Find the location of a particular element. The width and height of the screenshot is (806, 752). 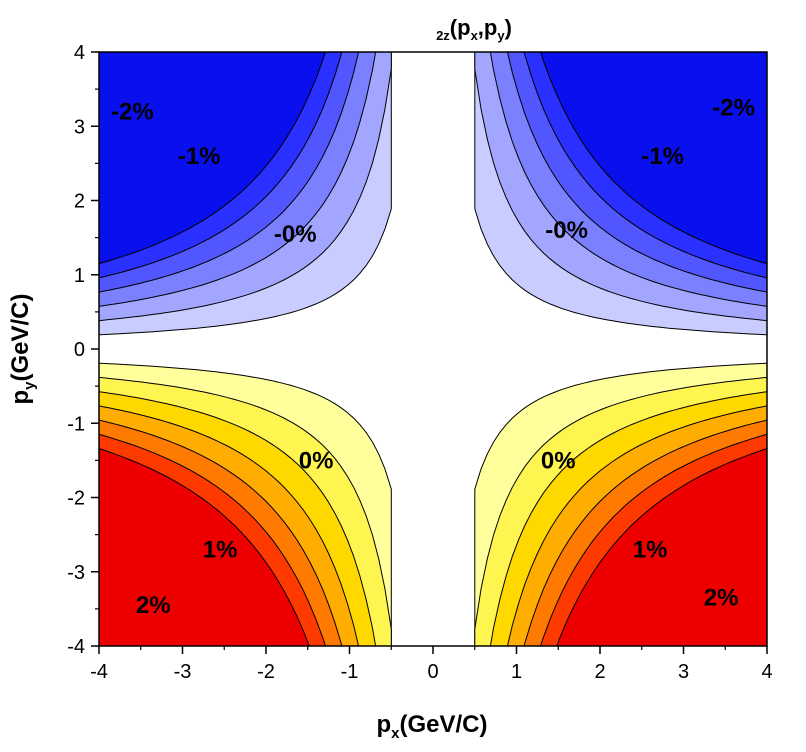

y-tick-label: -4 is located at coordinates (76, 647).